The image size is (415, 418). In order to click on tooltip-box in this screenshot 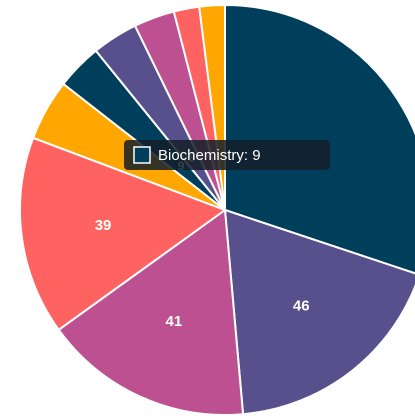, I will do `click(227, 155)`.